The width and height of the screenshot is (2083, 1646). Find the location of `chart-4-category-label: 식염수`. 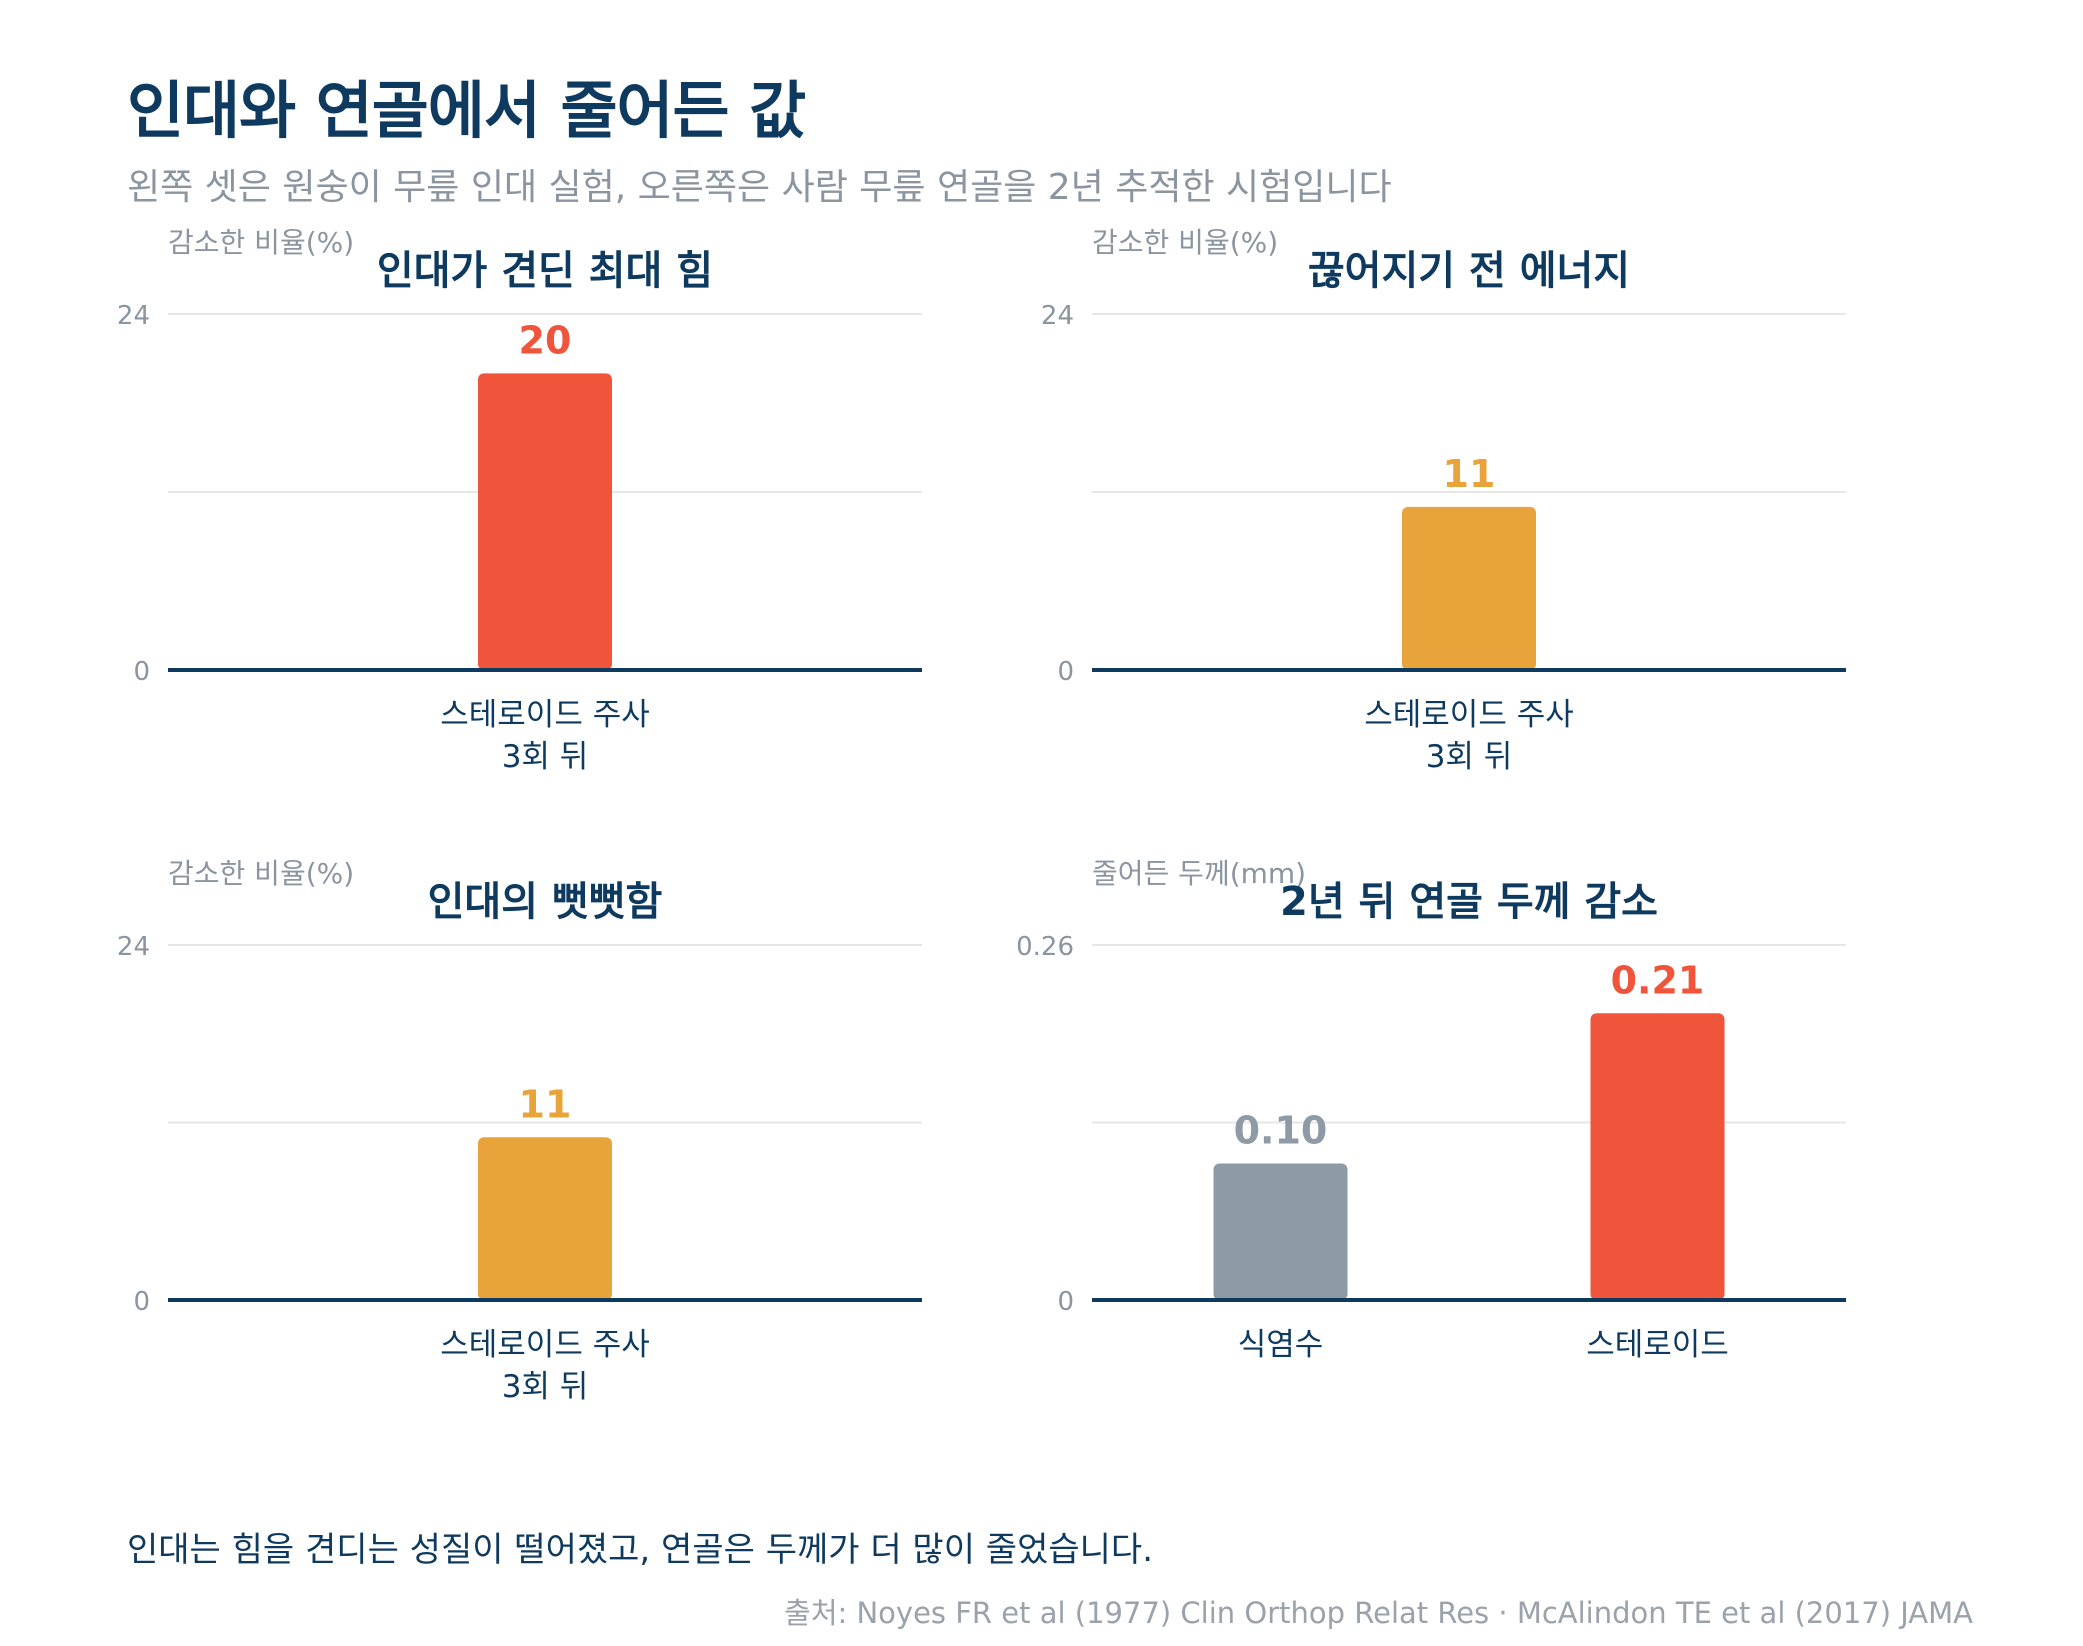

chart-4-category-label: 식염수 is located at coordinates (1281, 1345).